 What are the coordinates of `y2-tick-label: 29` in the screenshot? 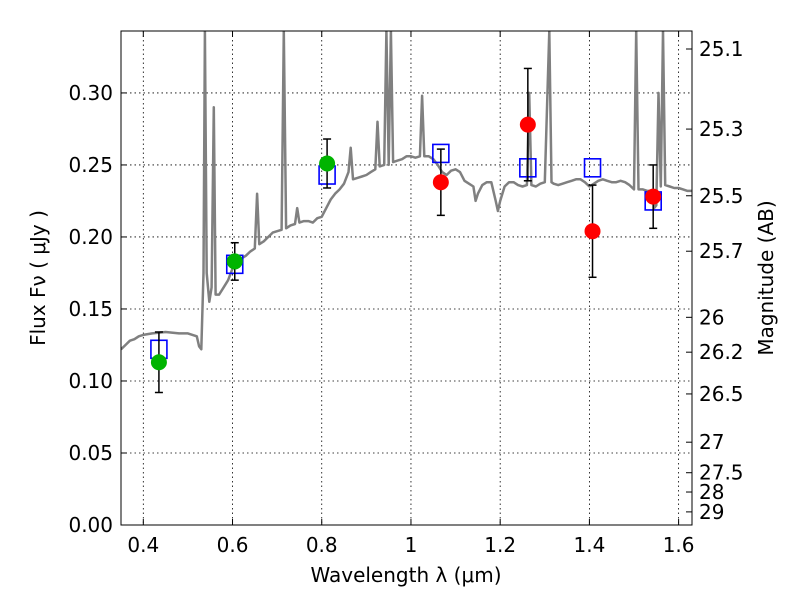 It's located at (711, 512).